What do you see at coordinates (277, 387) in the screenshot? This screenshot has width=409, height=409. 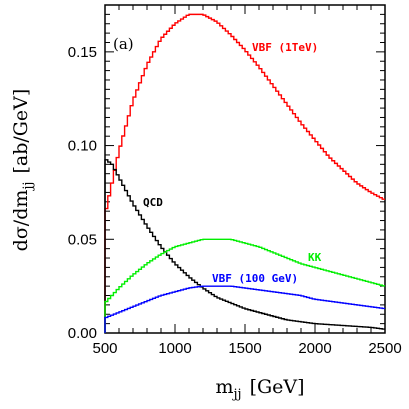 I see `x-axis-unit: [GeV]` at bounding box center [277, 387].